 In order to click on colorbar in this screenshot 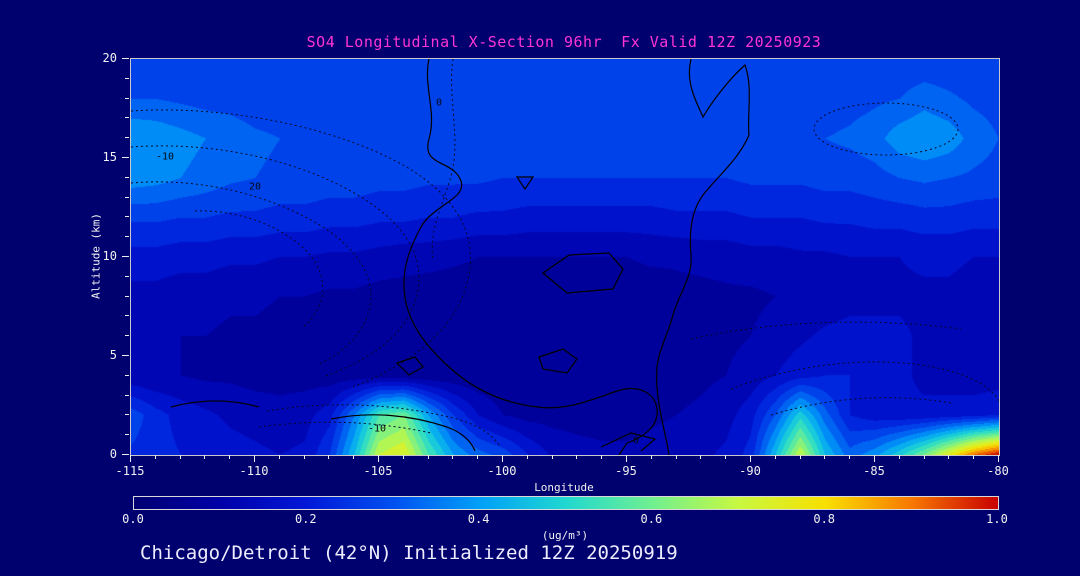, I will do `click(566, 503)`.